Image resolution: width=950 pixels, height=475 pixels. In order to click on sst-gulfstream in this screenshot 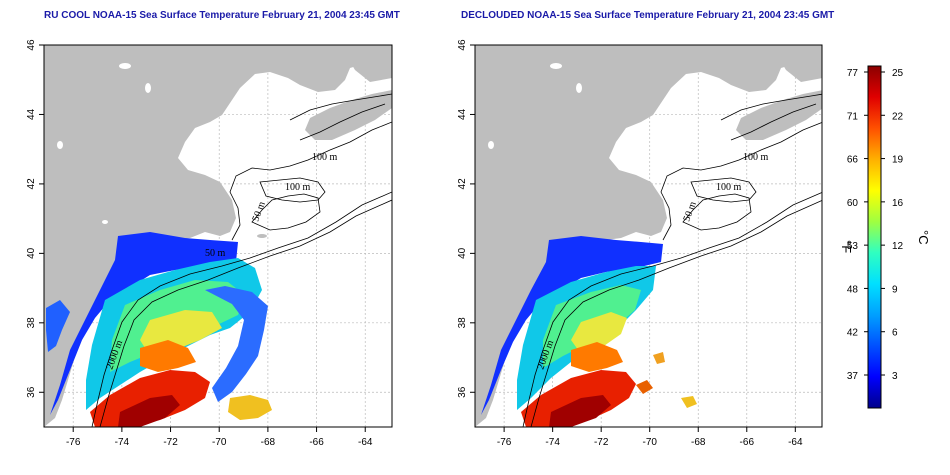, I will do `click(578, 398)`.